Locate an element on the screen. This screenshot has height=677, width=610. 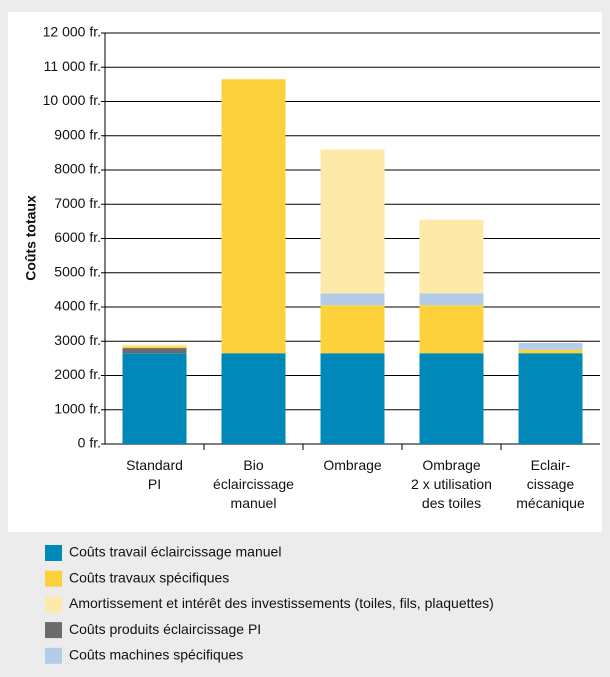
legend-label: Coûts machines spécifiques is located at coordinates (156, 655).